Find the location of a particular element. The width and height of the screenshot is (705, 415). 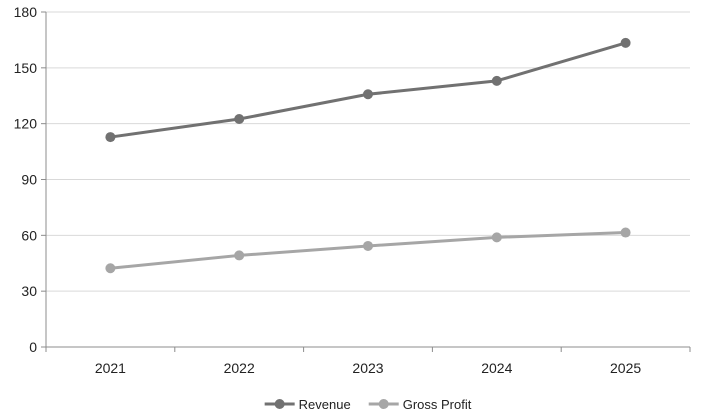

legend-label-1: Gross Profit is located at coordinates (437, 404).